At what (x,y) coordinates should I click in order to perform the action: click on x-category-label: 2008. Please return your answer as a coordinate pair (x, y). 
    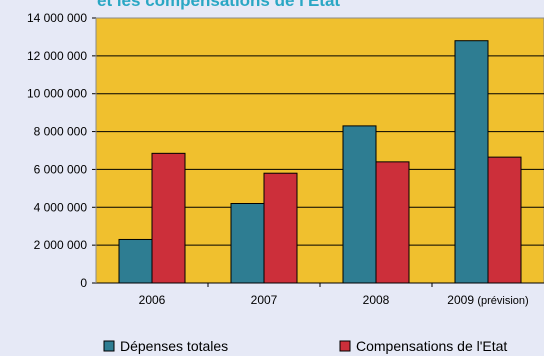
    Looking at the image, I should click on (376, 300).